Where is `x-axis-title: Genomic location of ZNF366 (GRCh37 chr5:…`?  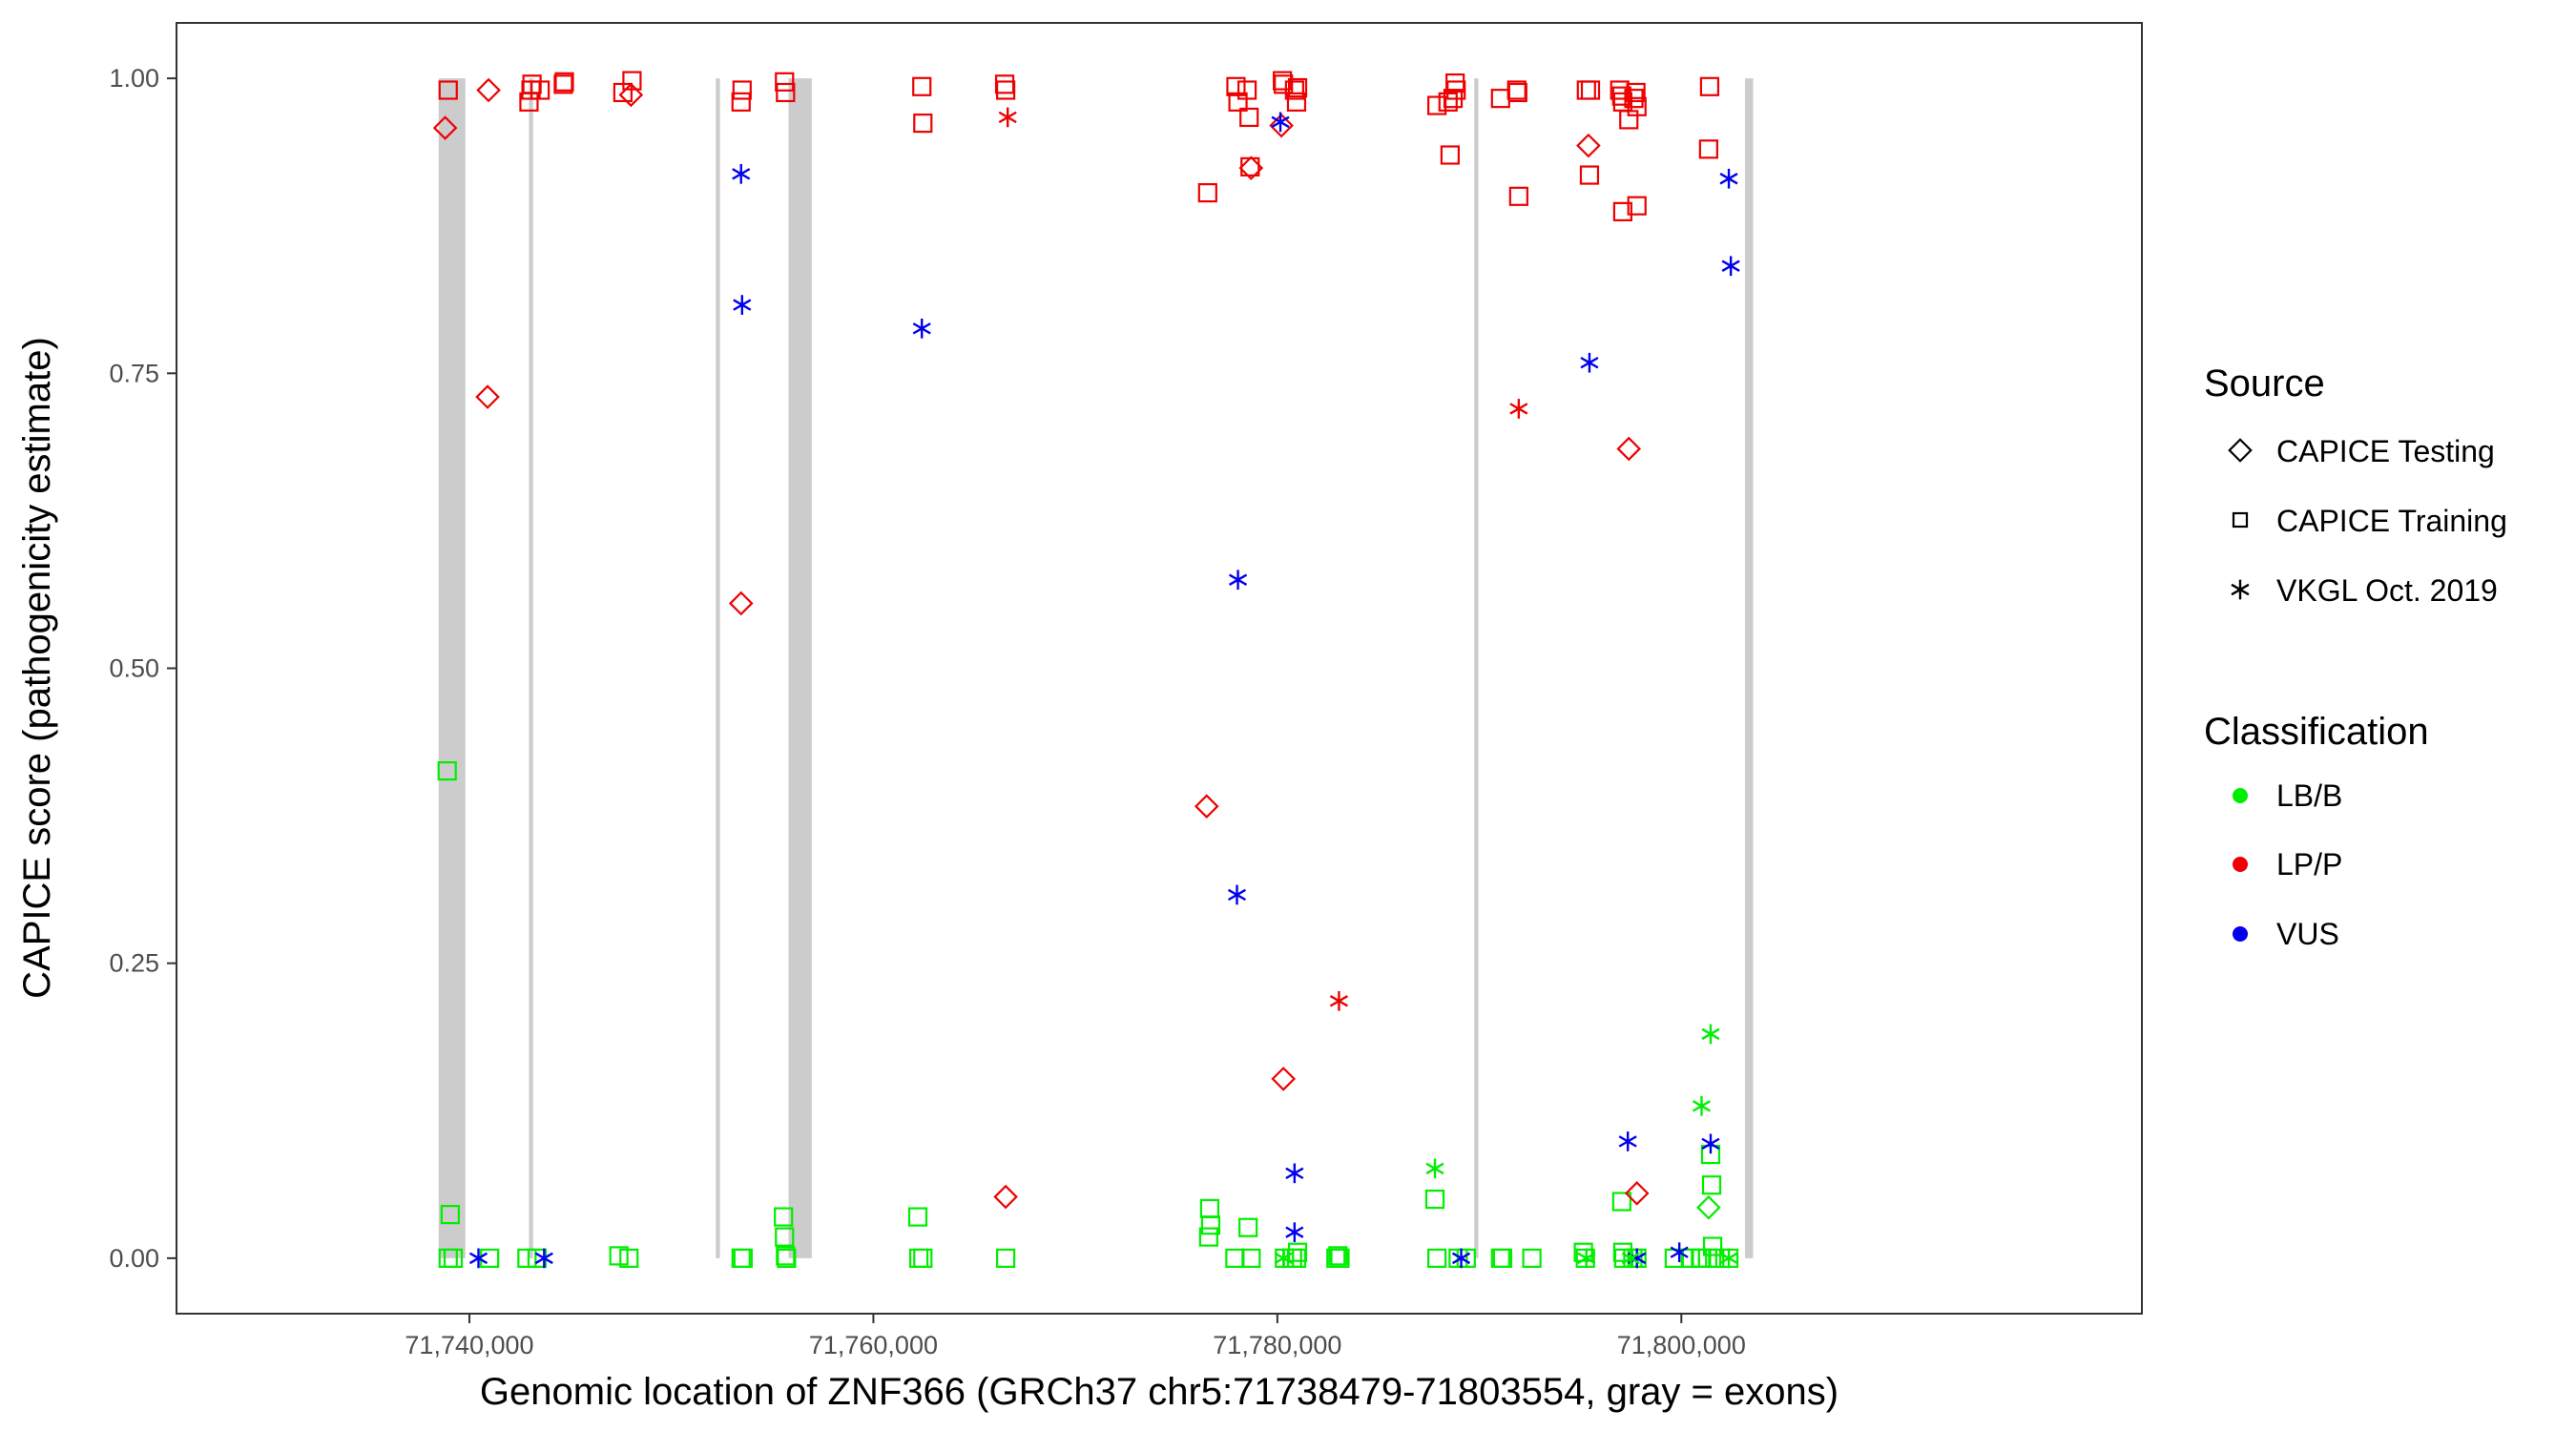 x-axis-title: Genomic location of ZNF366 (GRCh37 chr5:… is located at coordinates (1159, 1392).